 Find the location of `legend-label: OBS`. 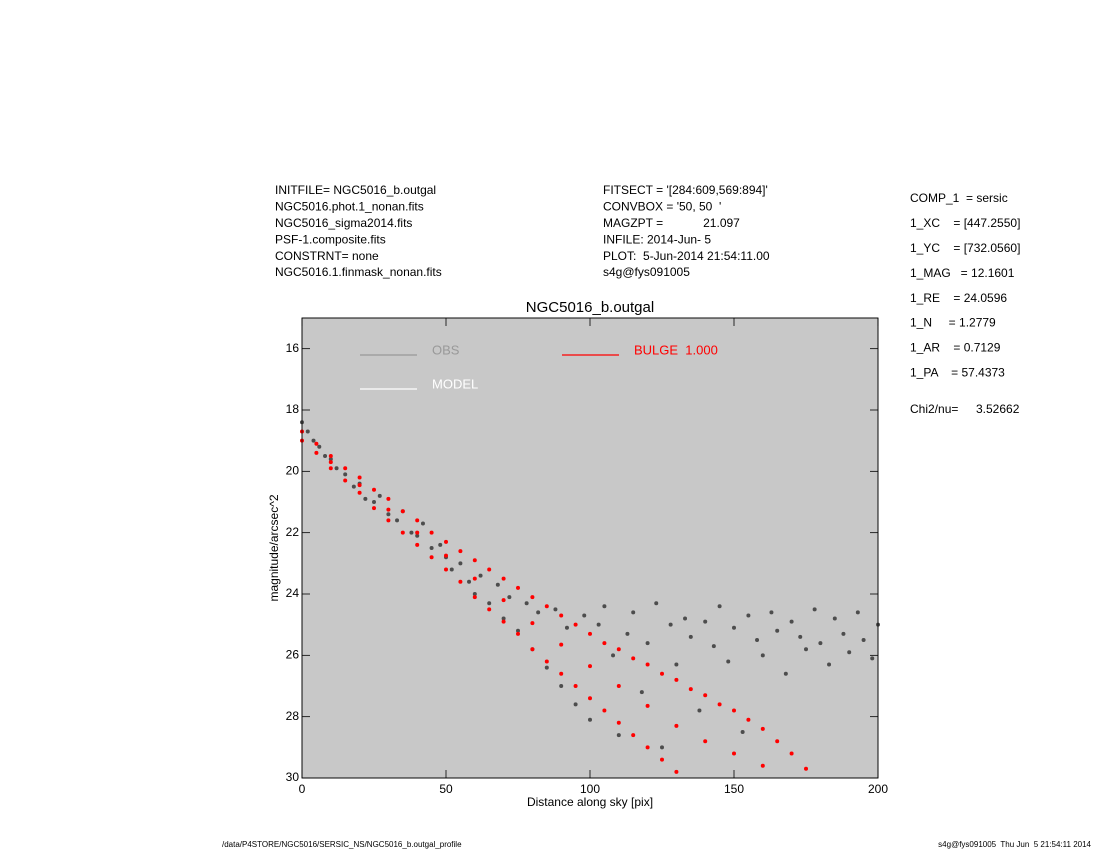

legend-label: OBS is located at coordinates (446, 349).